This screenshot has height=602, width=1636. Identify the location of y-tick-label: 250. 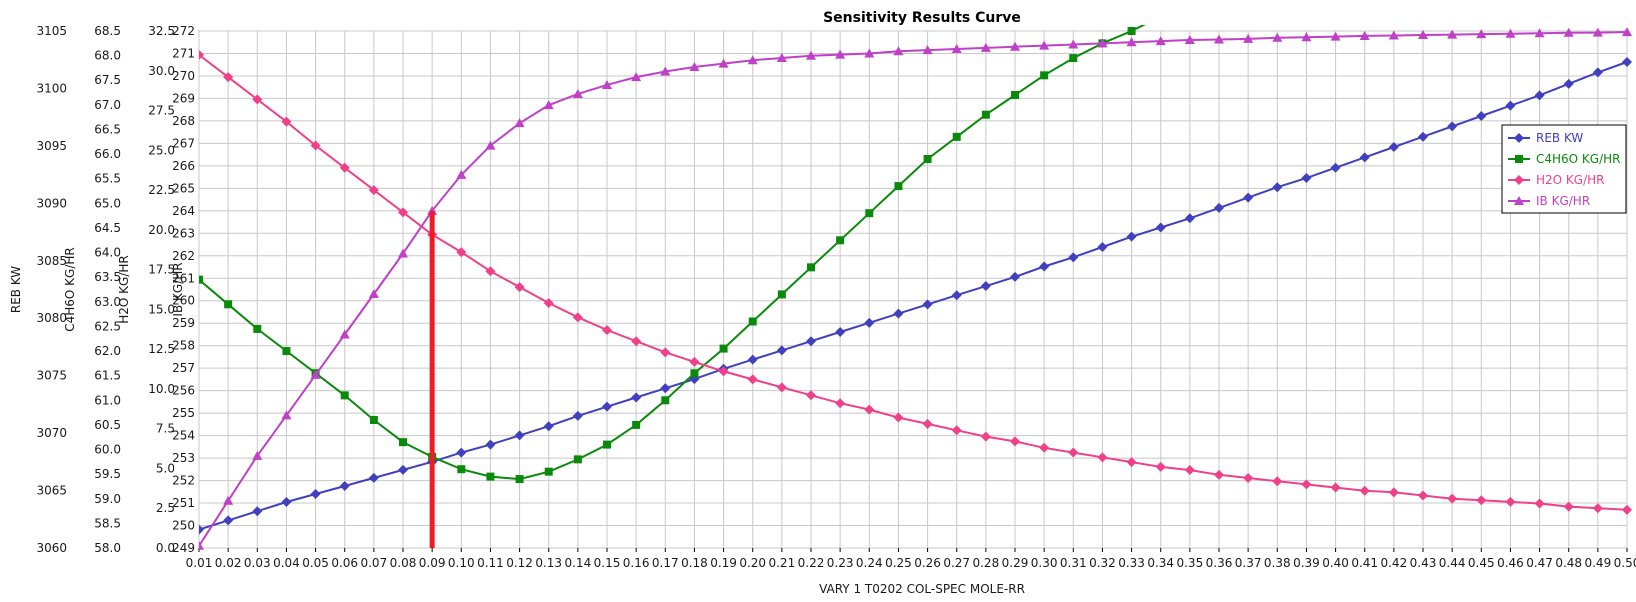
(183, 526).